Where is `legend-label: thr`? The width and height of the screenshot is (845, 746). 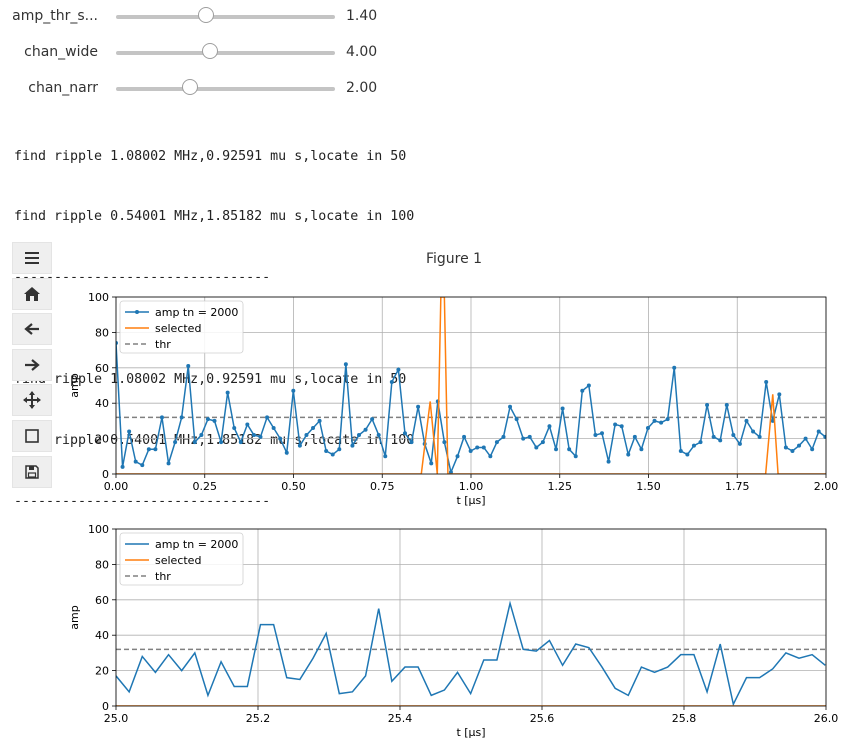 legend-label: thr is located at coordinates (163, 344).